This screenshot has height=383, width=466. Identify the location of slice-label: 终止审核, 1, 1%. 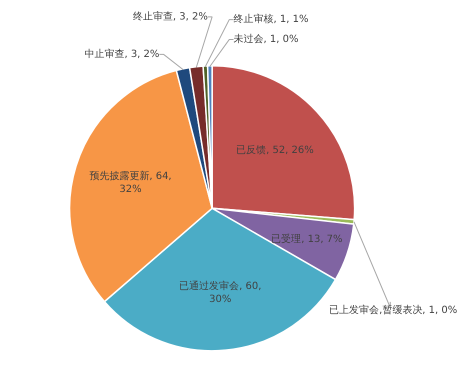
(271, 19).